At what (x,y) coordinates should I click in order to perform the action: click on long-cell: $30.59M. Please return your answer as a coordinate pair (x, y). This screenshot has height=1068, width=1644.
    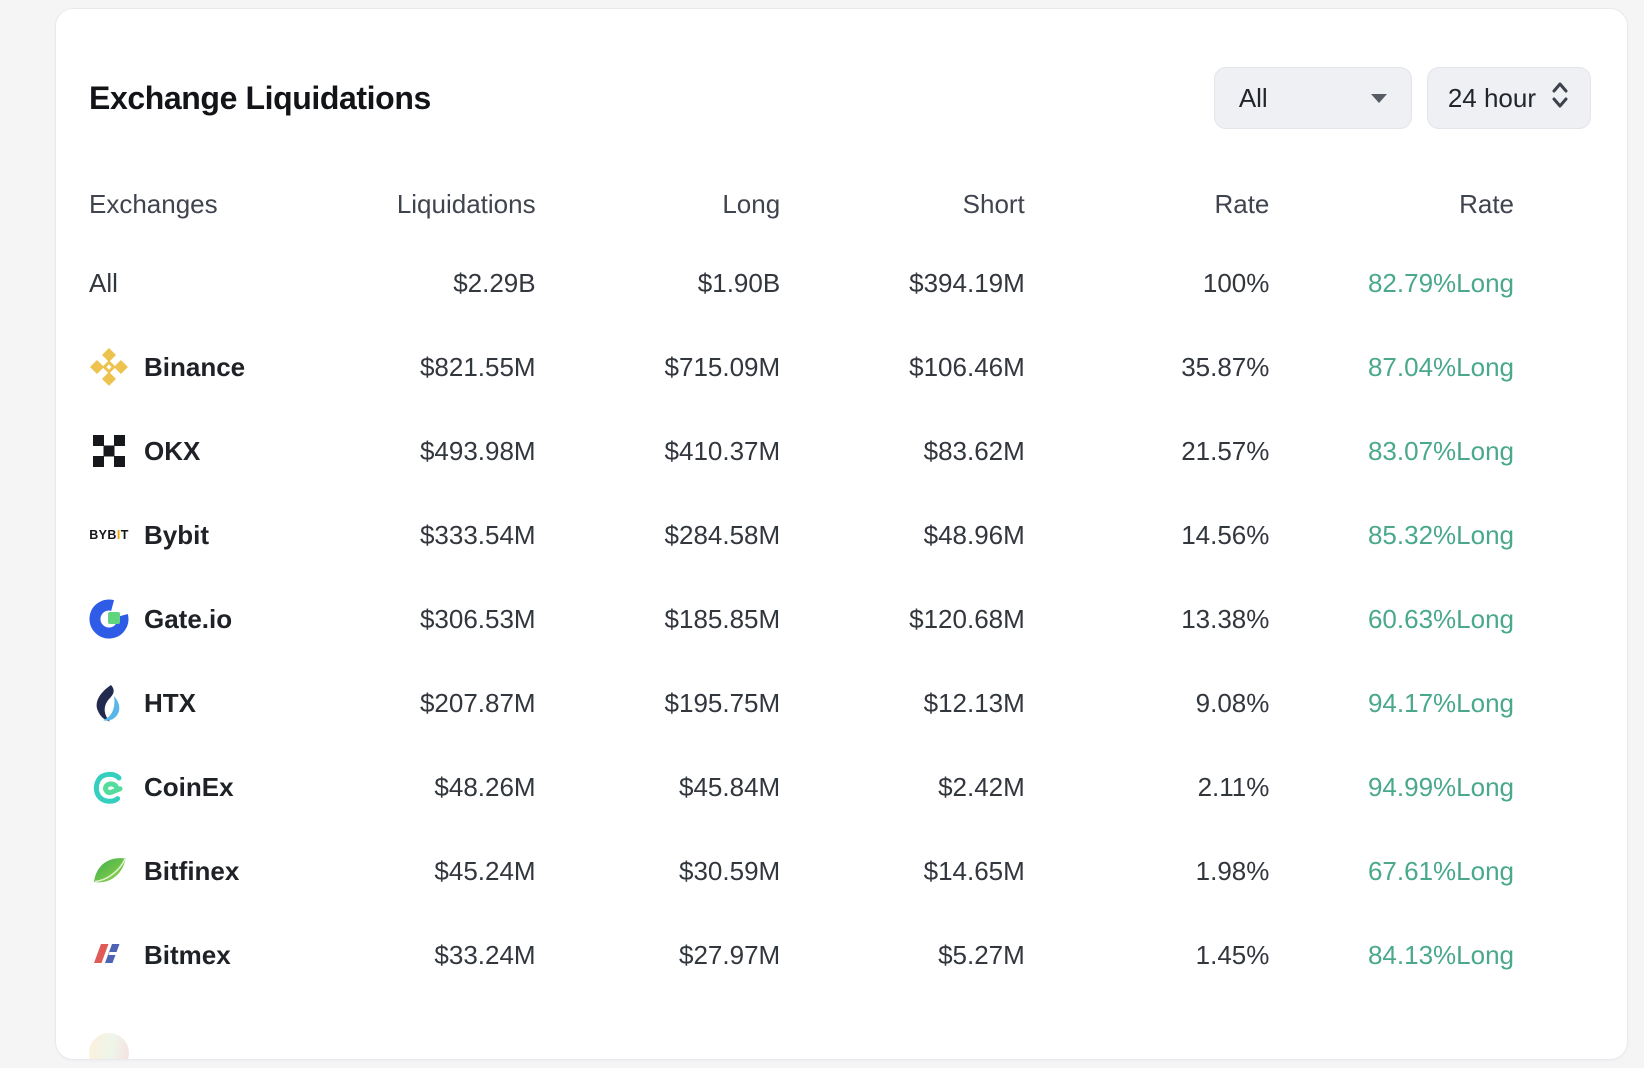
    Looking at the image, I should click on (730, 870).